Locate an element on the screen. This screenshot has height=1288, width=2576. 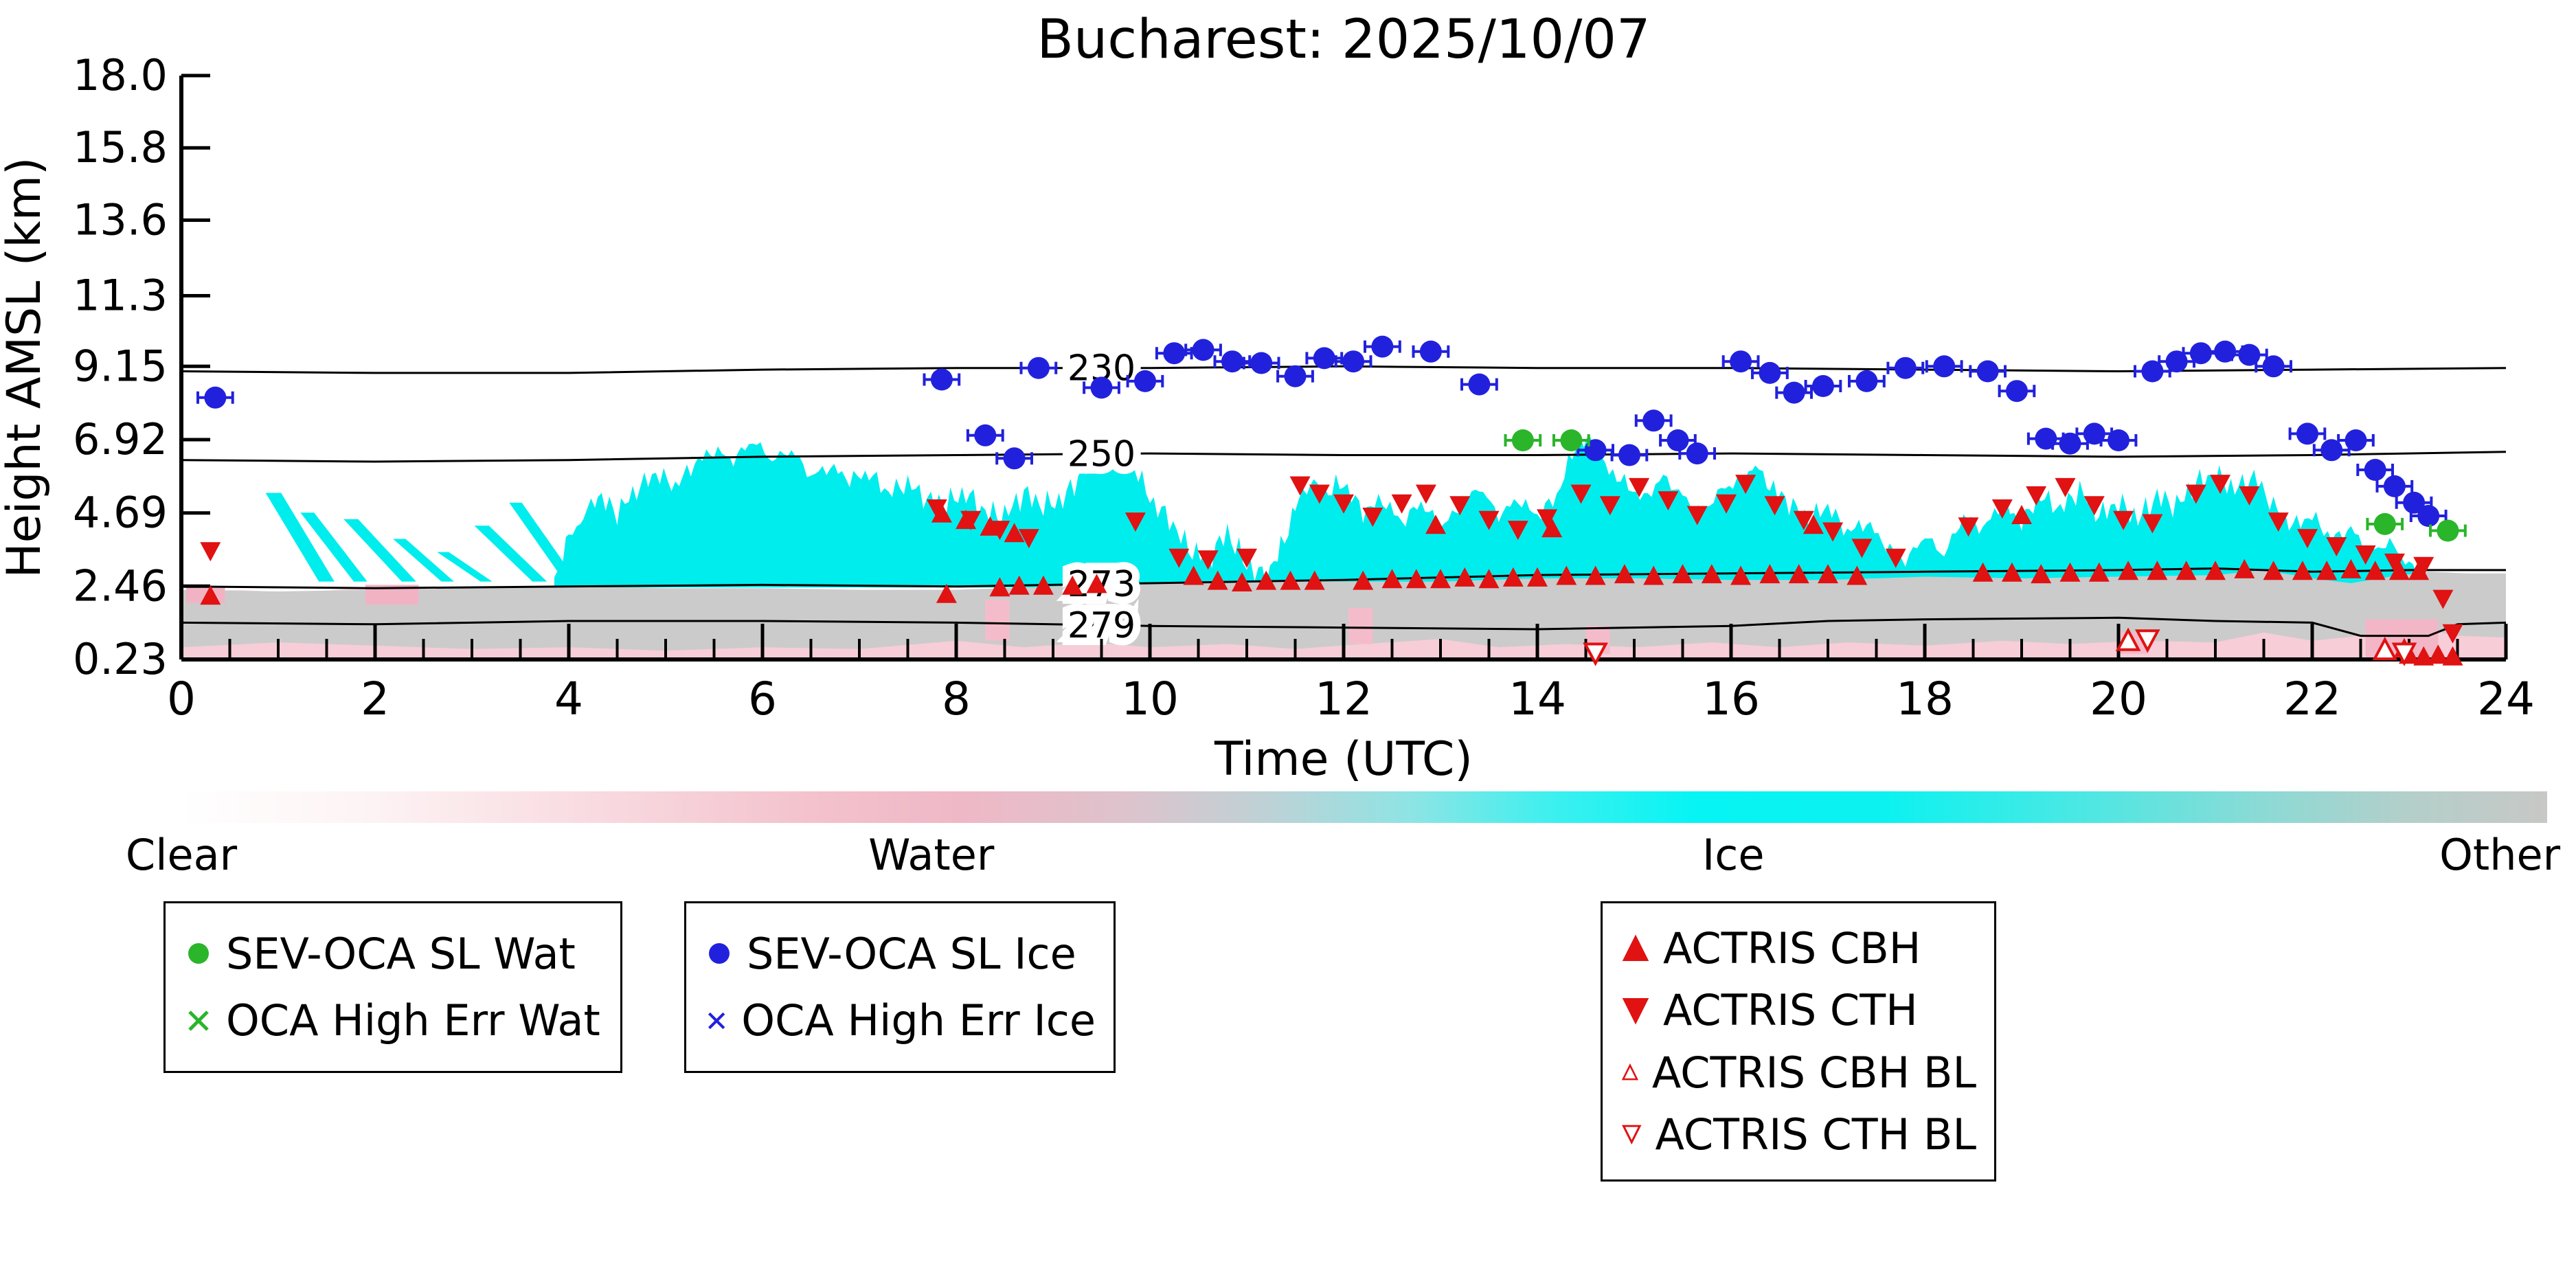
legend-item-label: ACTRIS CTH BL is located at coordinates (1815, 1134).